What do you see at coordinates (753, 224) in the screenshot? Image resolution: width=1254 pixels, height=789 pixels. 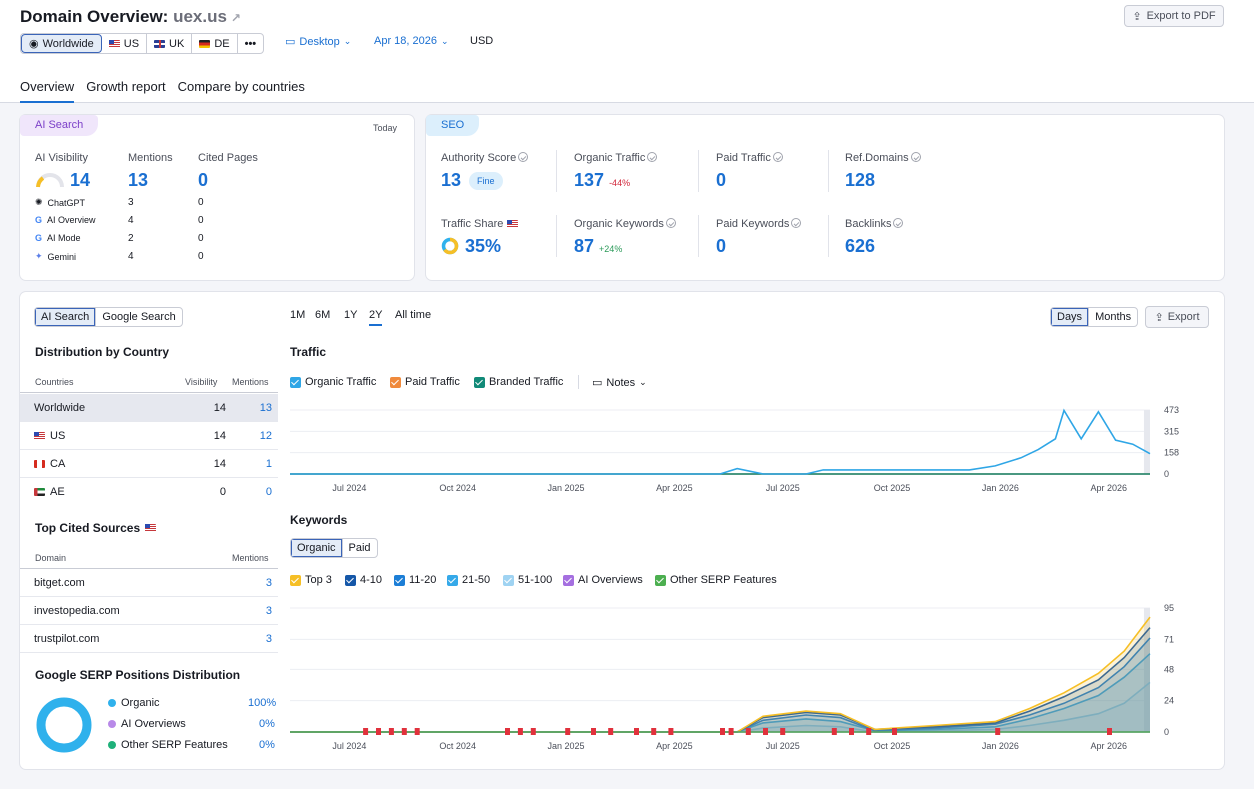 I see `metric-label: Paid Keywords` at bounding box center [753, 224].